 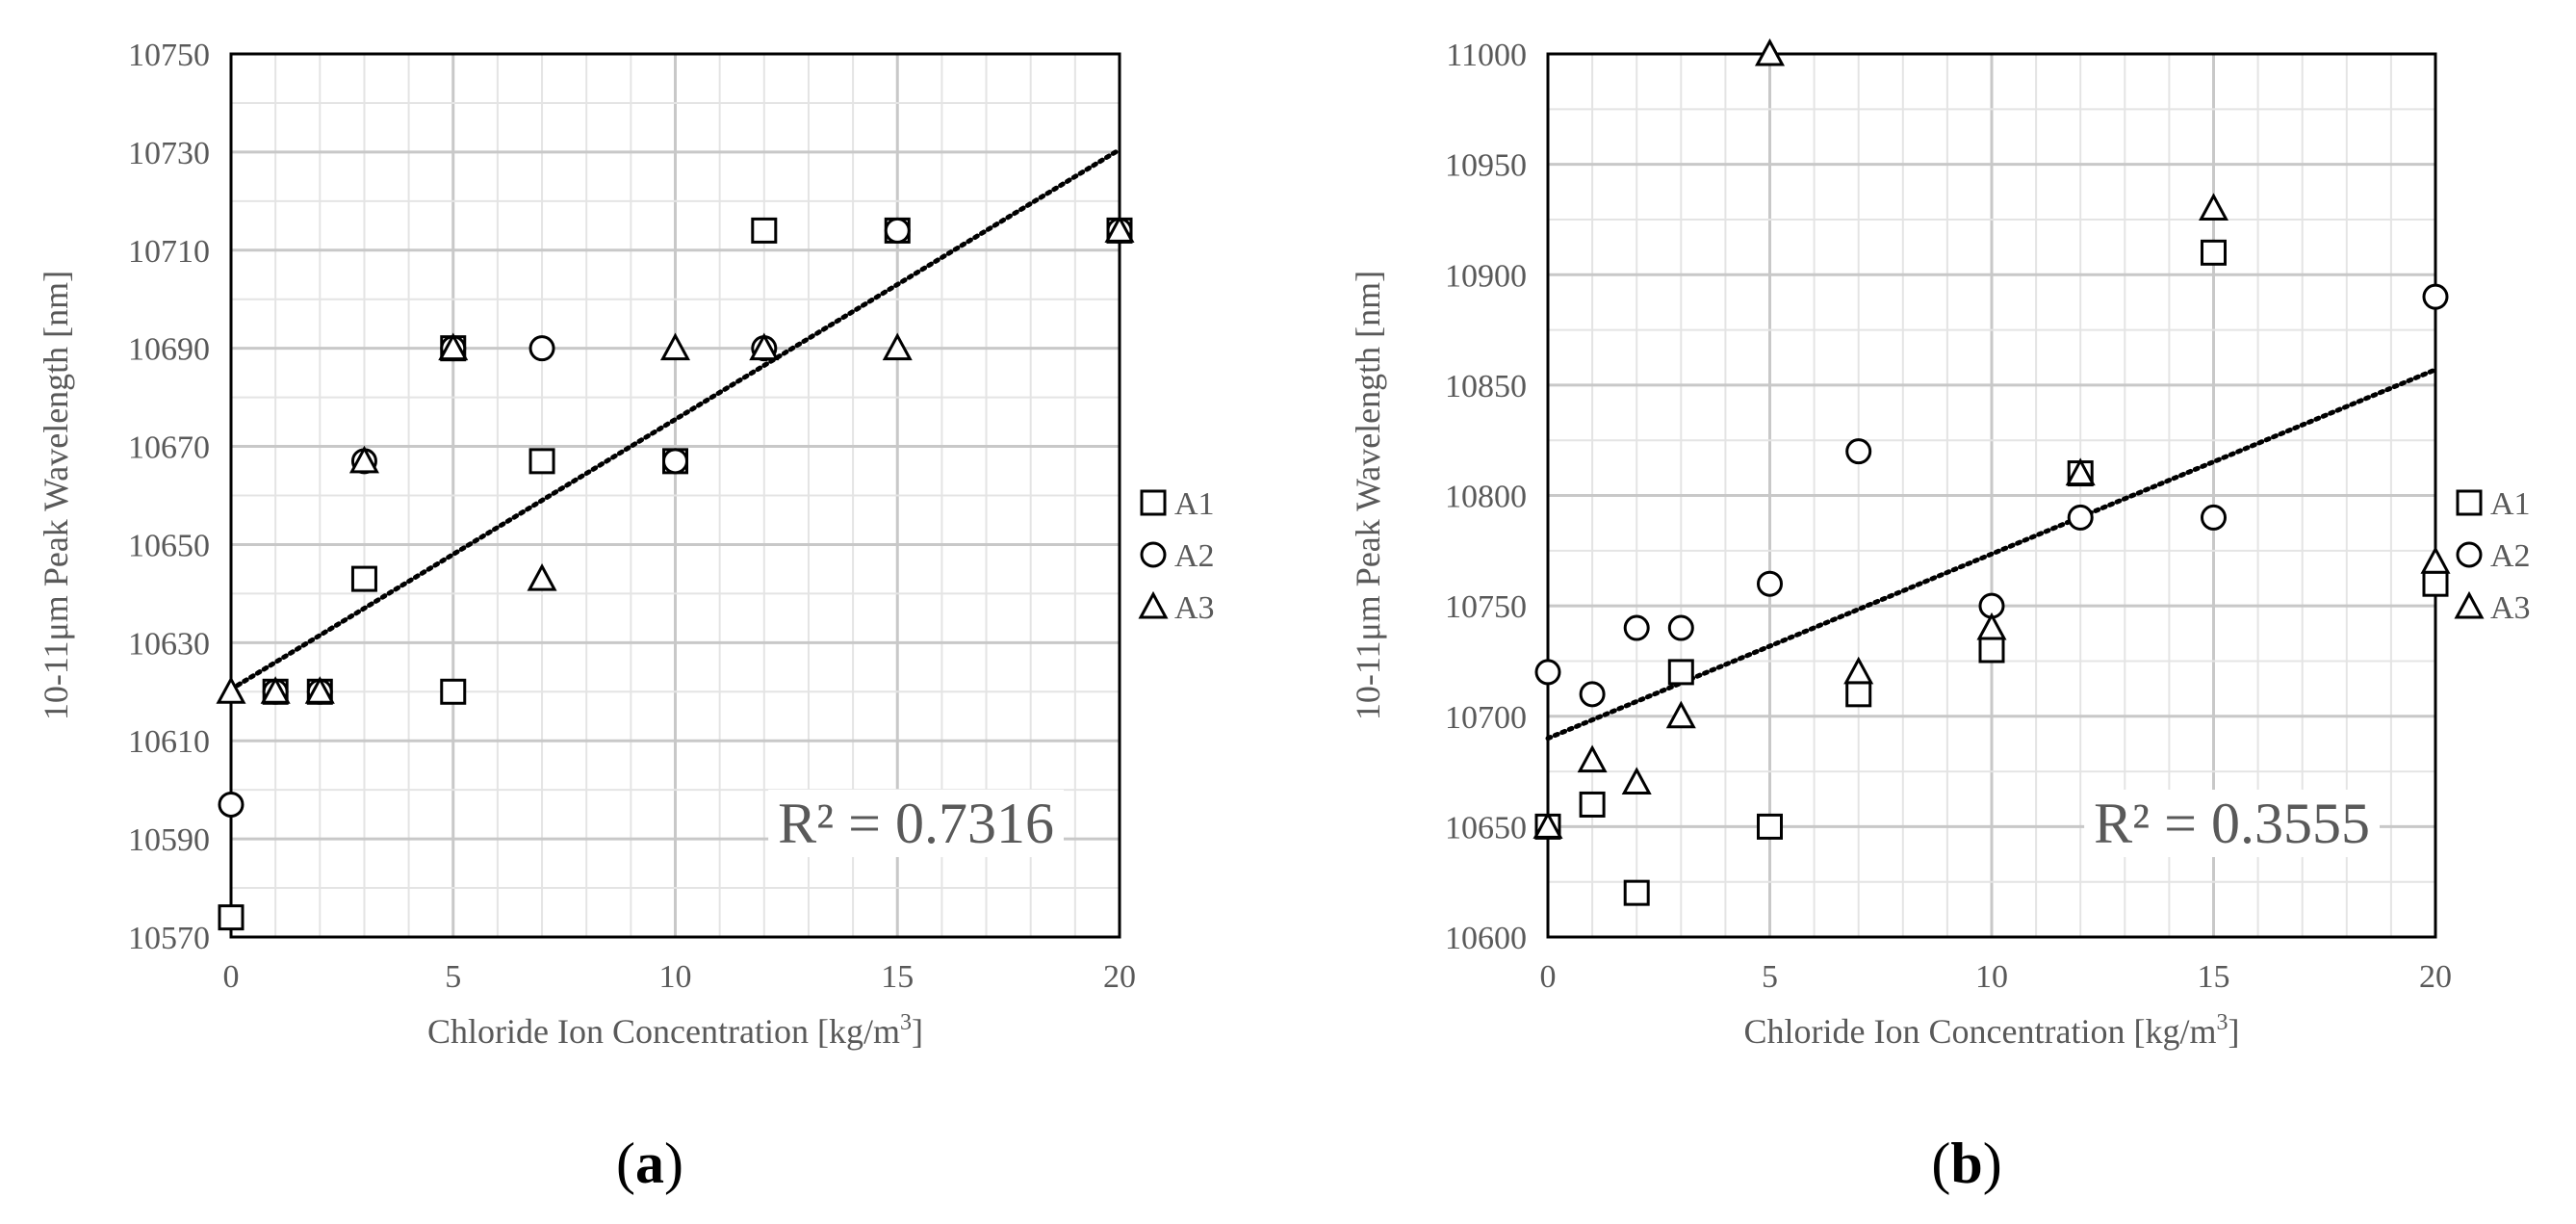 I want to click on series-a3, so click(x=675, y=460).